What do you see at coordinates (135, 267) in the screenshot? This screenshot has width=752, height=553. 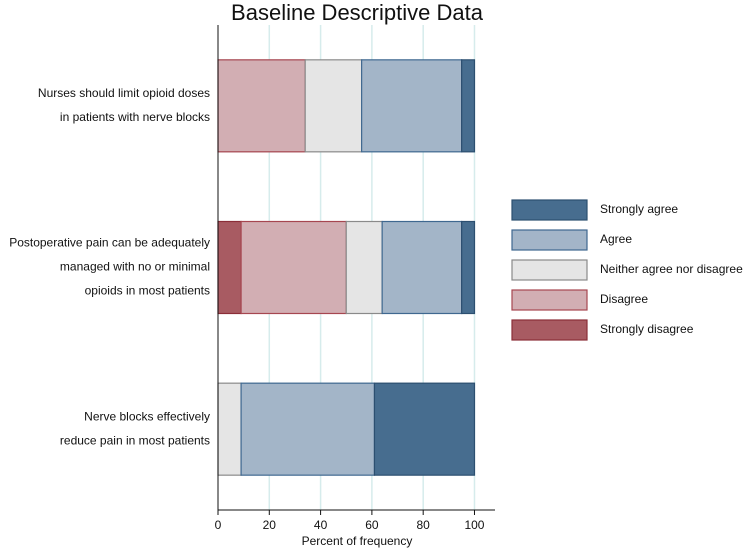 I see `y-tick-label: managed with no or minimal` at bounding box center [135, 267].